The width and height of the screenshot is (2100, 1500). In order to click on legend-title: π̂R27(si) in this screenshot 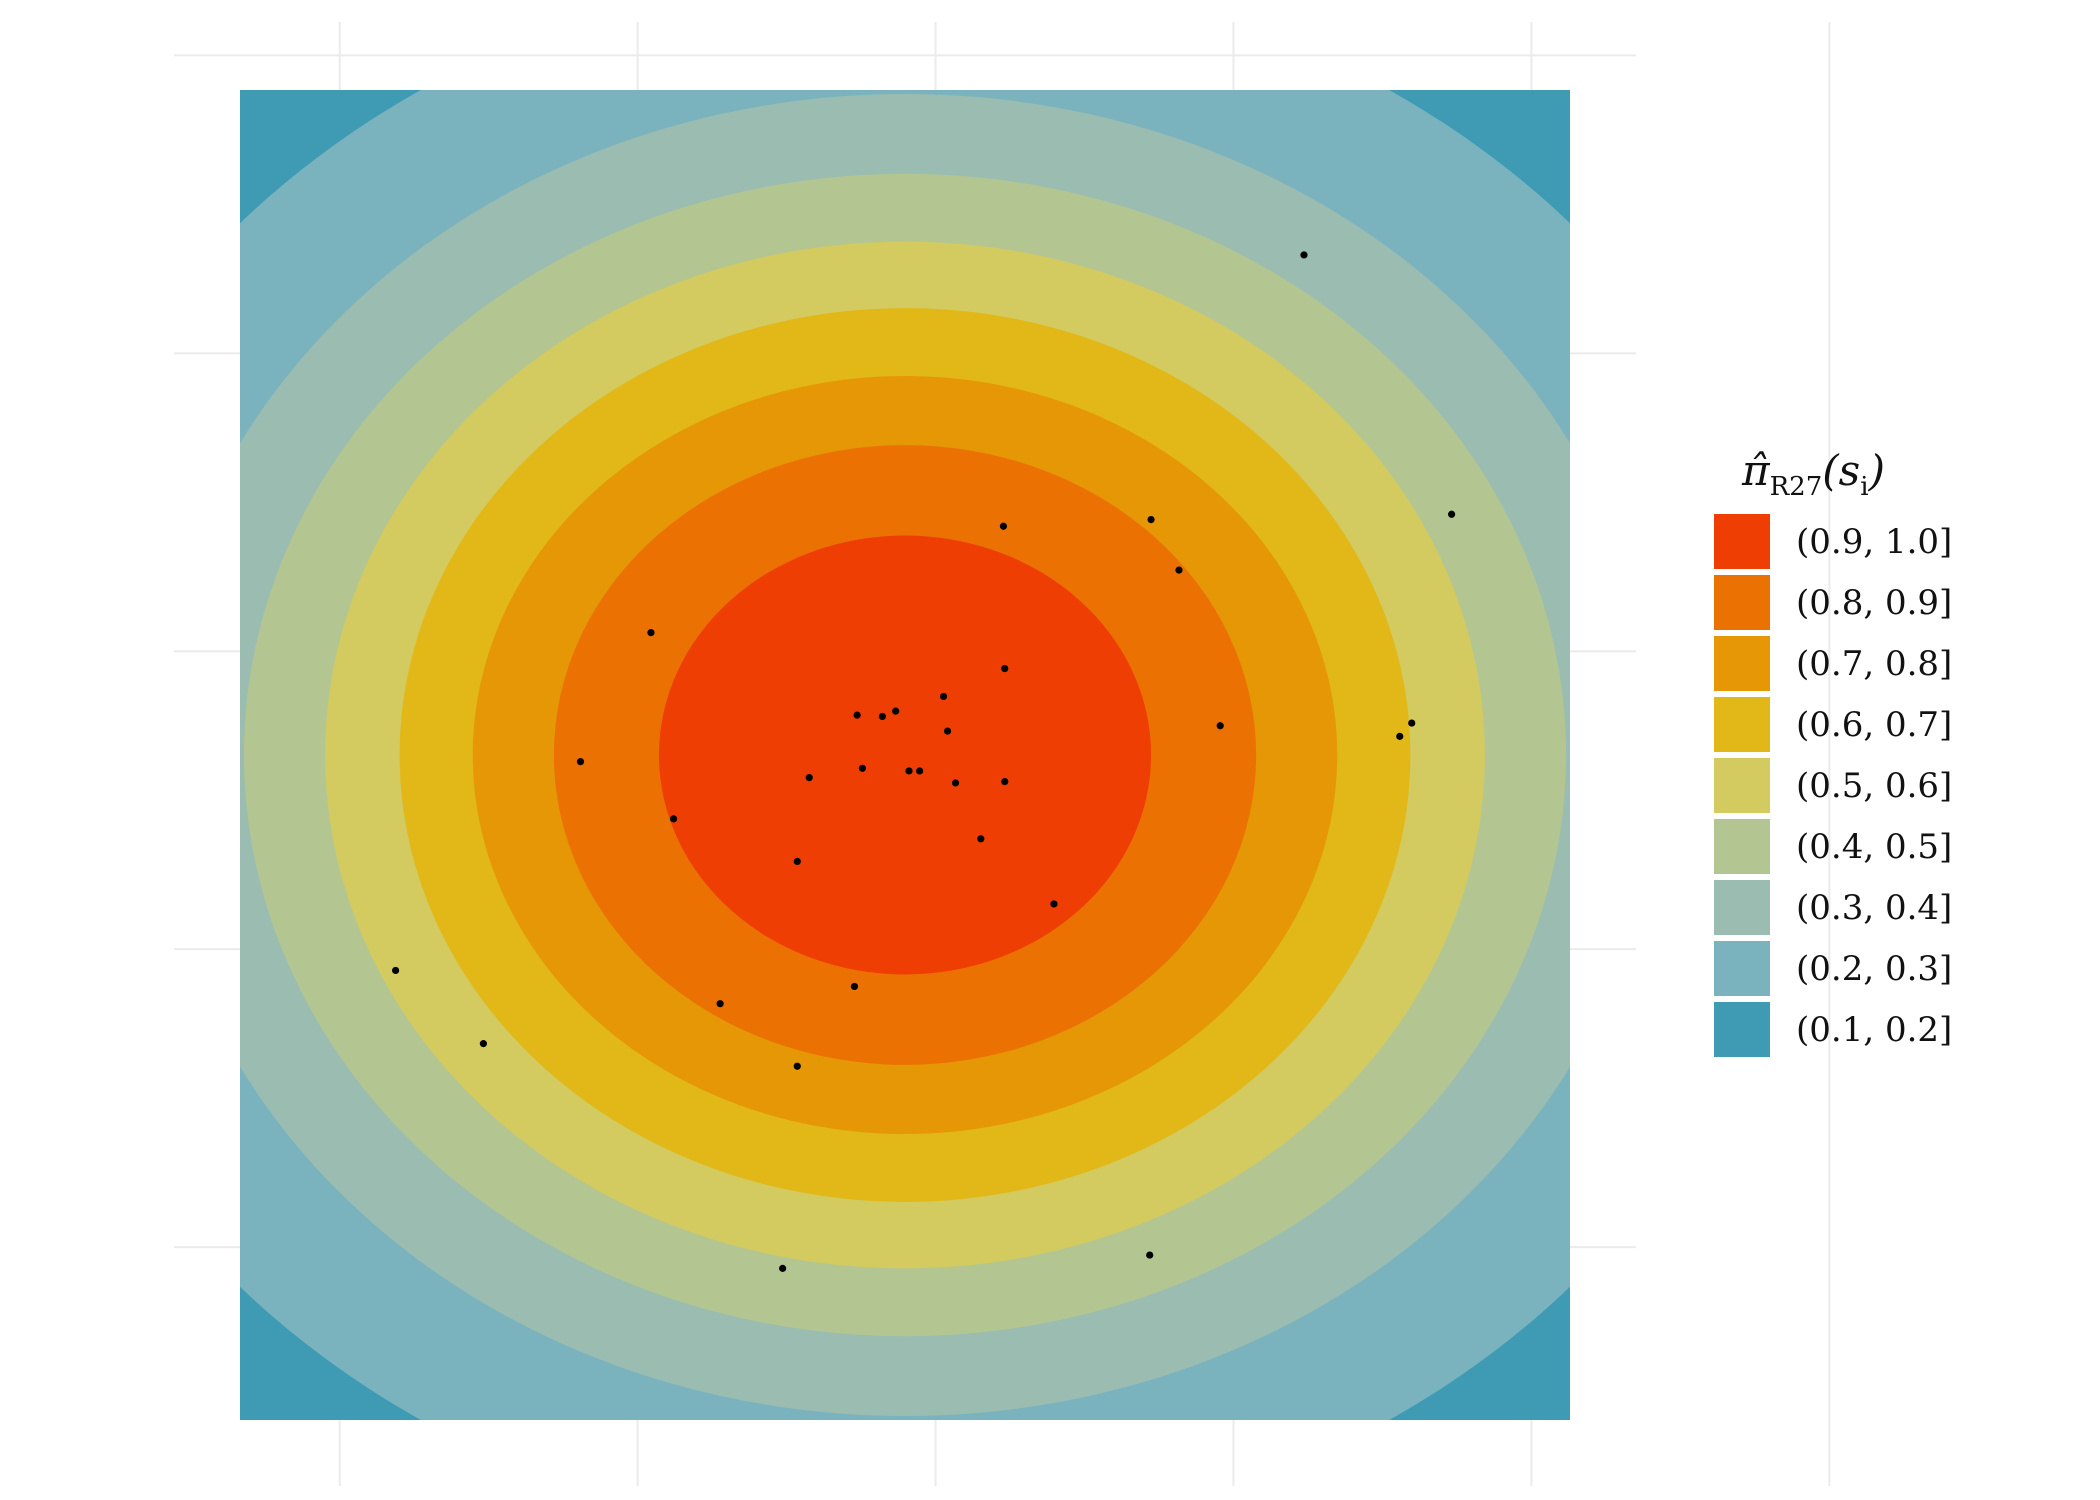, I will do `click(1847, 472)`.